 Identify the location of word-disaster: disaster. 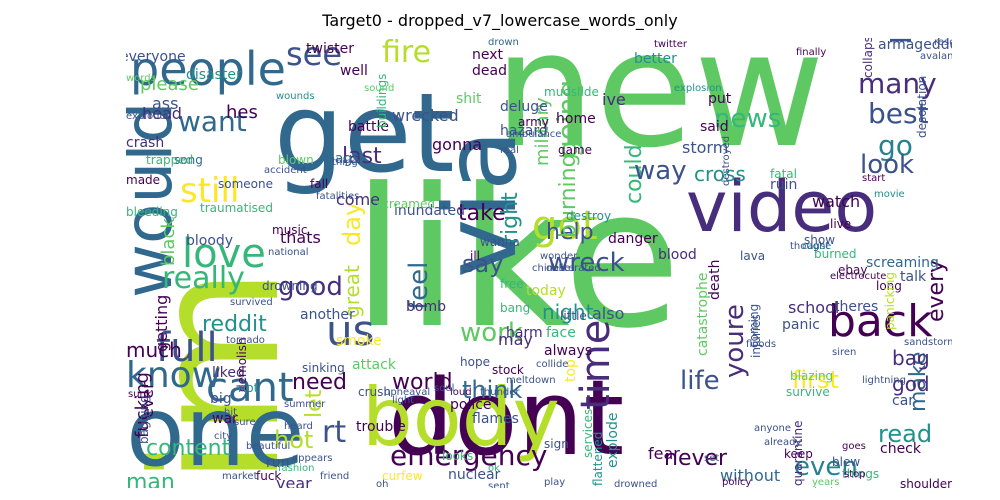
(214, 75).